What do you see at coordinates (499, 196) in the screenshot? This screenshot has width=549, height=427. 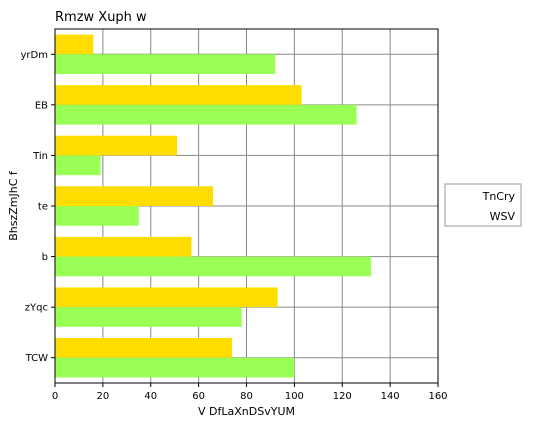 I see `legend-entry-tncry: TnCry` at bounding box center [499, 196].